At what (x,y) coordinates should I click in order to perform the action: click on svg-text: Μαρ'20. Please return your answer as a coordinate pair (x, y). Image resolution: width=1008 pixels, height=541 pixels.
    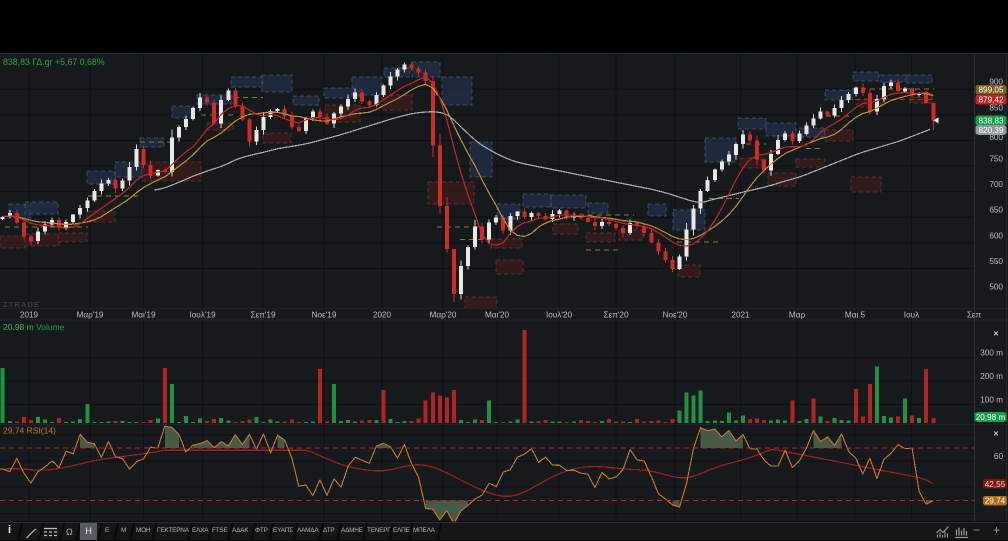
    Looking at the image, I should click on (443, 315).